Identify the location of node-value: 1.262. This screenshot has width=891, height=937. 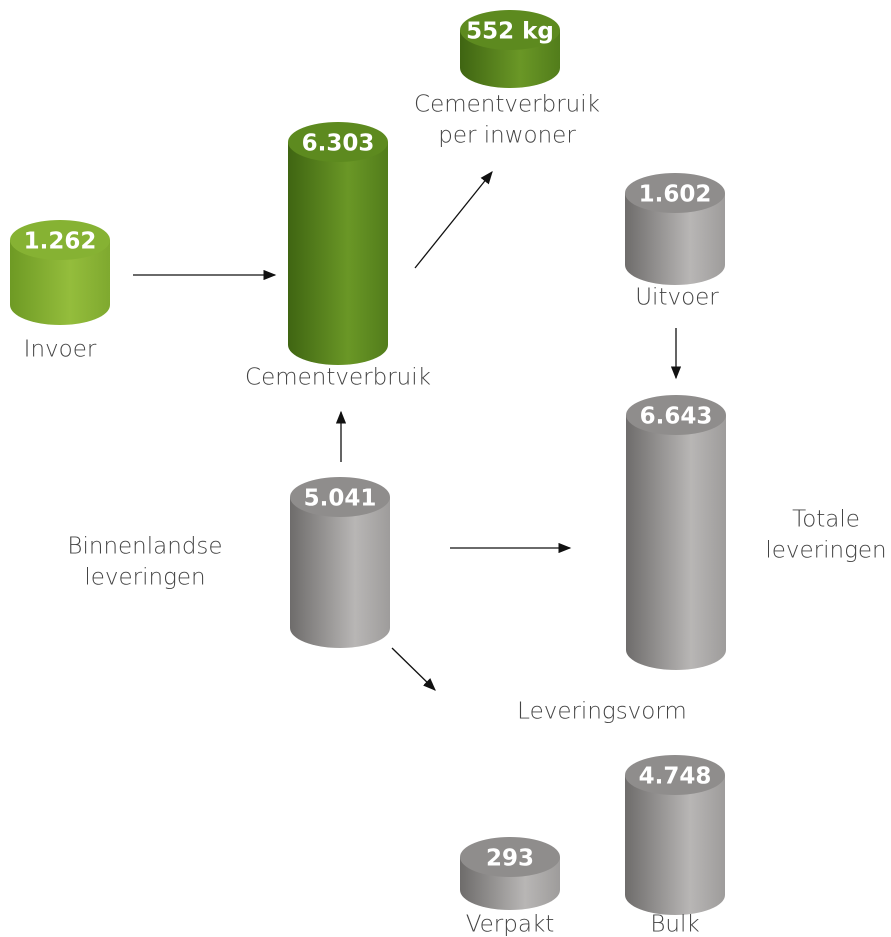
(60, 242).